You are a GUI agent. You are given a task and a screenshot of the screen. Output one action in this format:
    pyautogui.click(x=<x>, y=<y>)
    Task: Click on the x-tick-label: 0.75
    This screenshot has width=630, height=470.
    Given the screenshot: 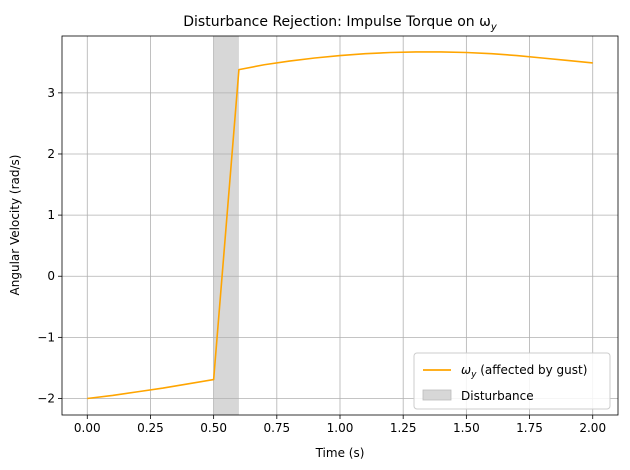 What is the action you would take?
    pyautogui.click(x=276, y=428)
    